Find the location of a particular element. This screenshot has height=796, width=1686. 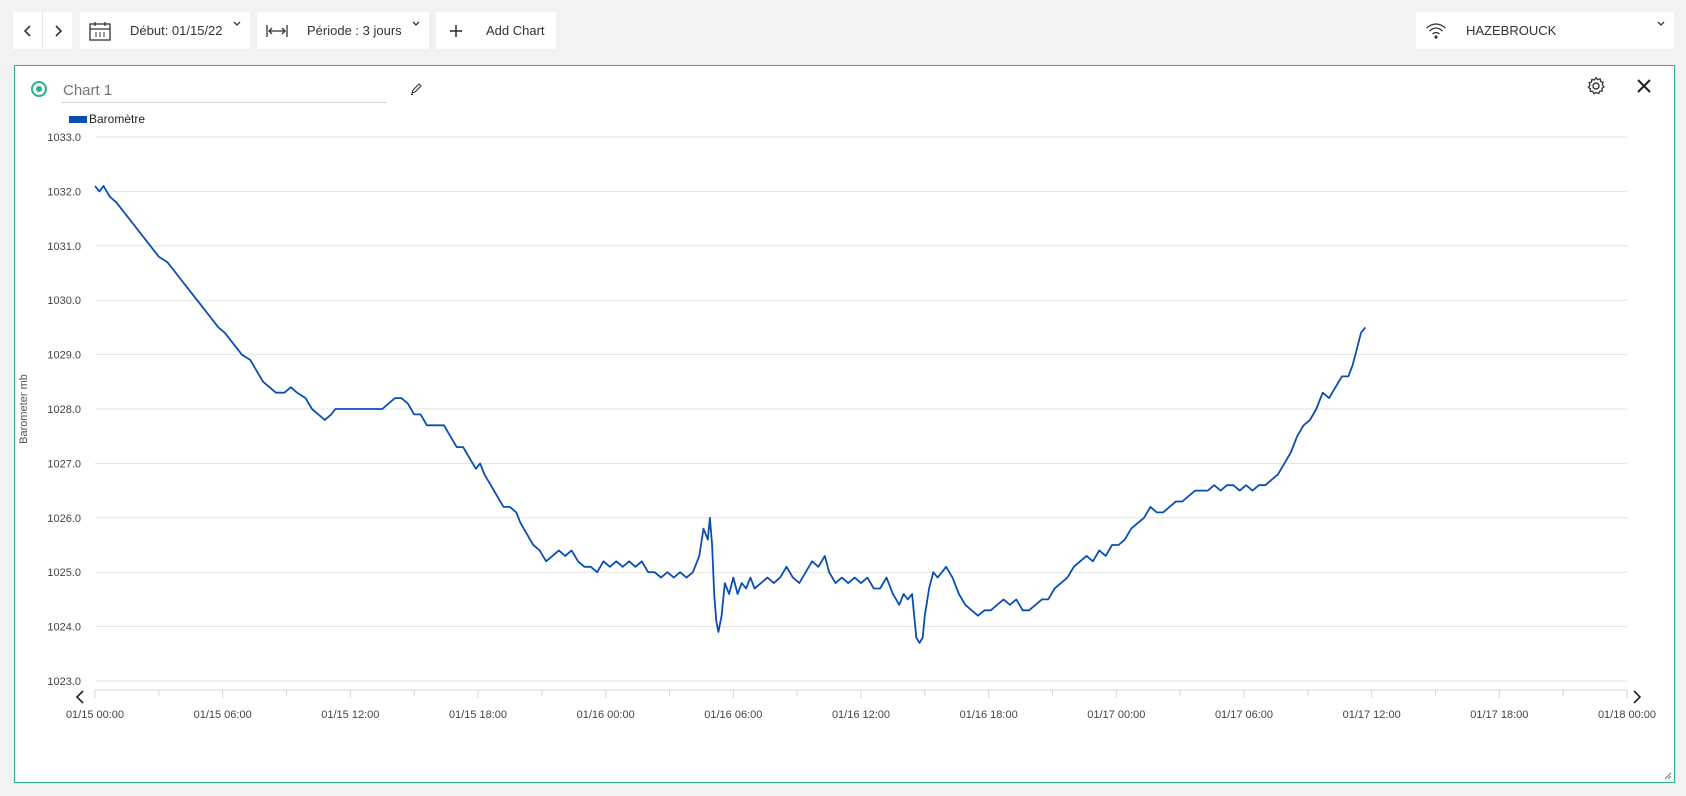

previous-period-button is located at coordinates (27, 30).